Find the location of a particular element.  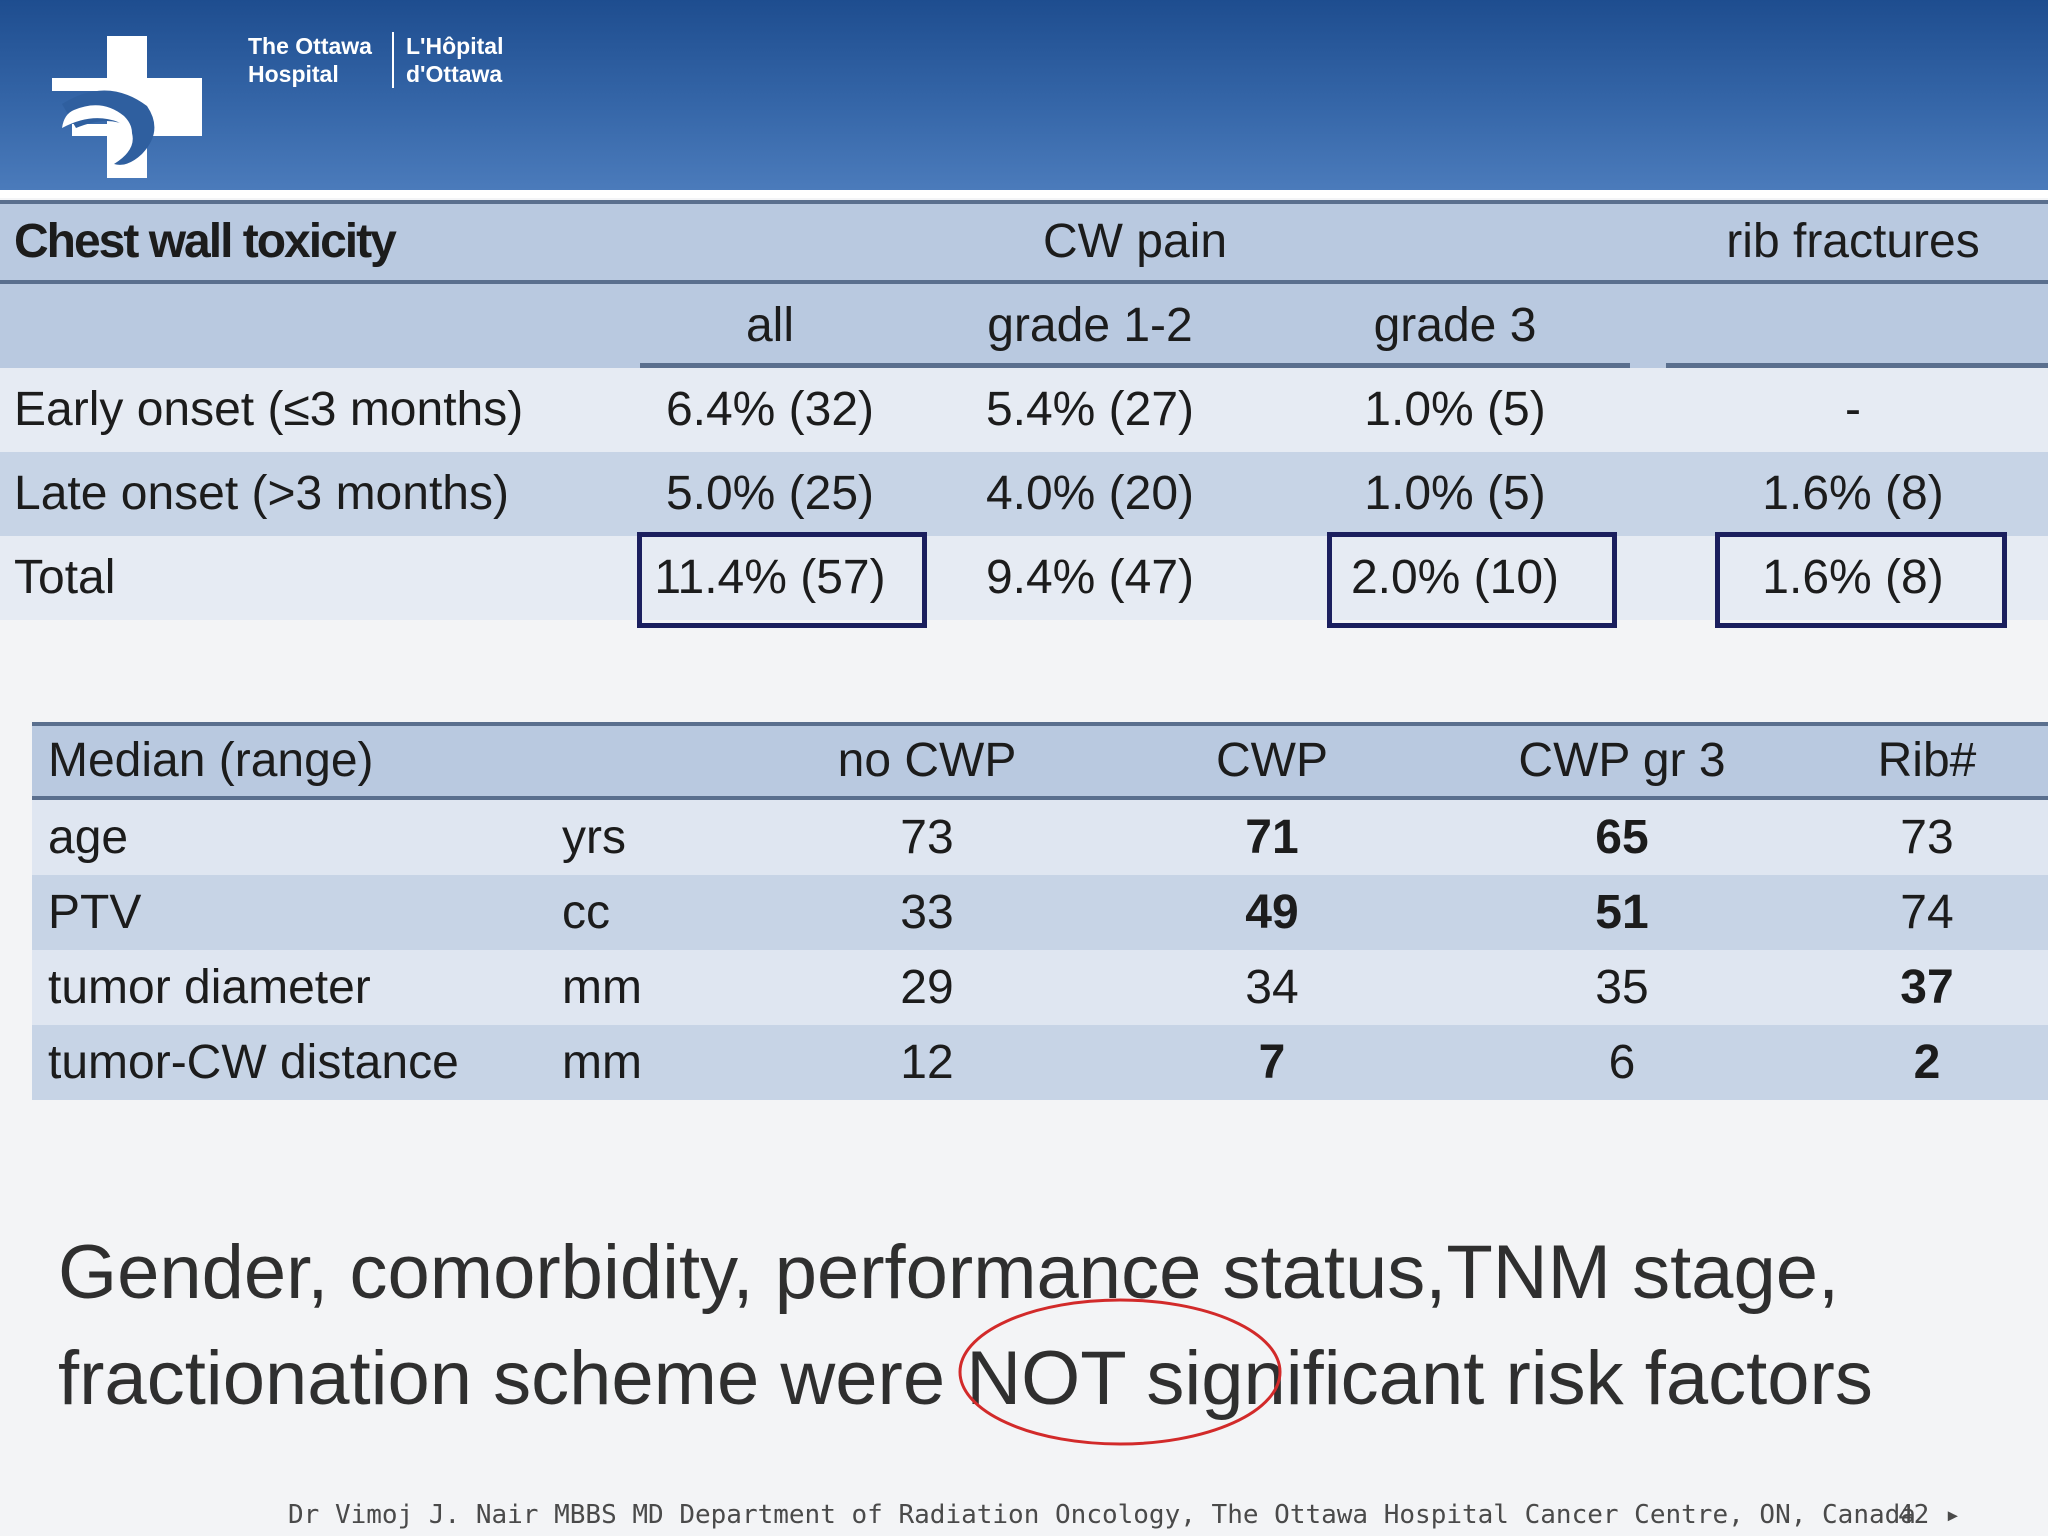

cell-all: 5.0% (25) is located at coordinates (770, 493).